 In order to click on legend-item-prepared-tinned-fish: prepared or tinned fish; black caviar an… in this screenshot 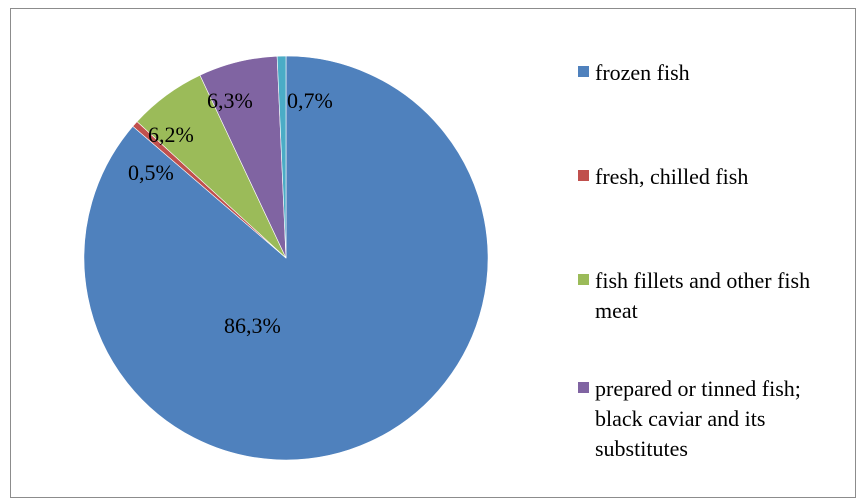, I will do `click(711, 419)`.